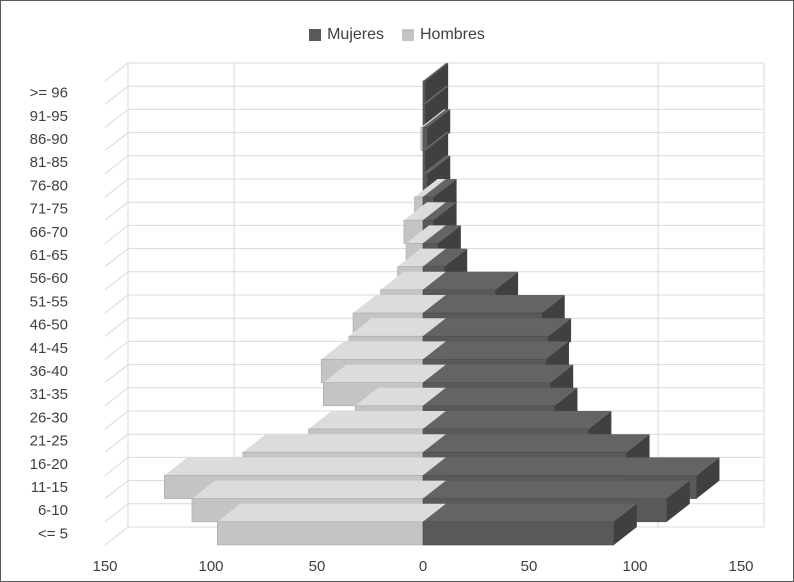 Image resolution: width=794 pixels, height=582 pixels. Describe the element at coordinates (530, 512) in the screenshot. I see `bar-mujeres-19-top` at that location.